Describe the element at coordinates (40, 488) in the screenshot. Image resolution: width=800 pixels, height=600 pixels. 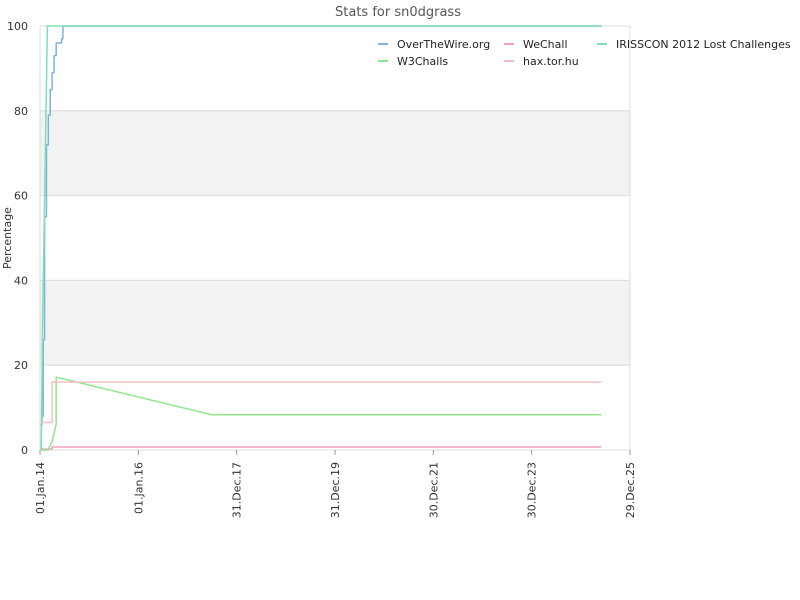
I see `x-tick-label: 01.Jan.14` at that location.